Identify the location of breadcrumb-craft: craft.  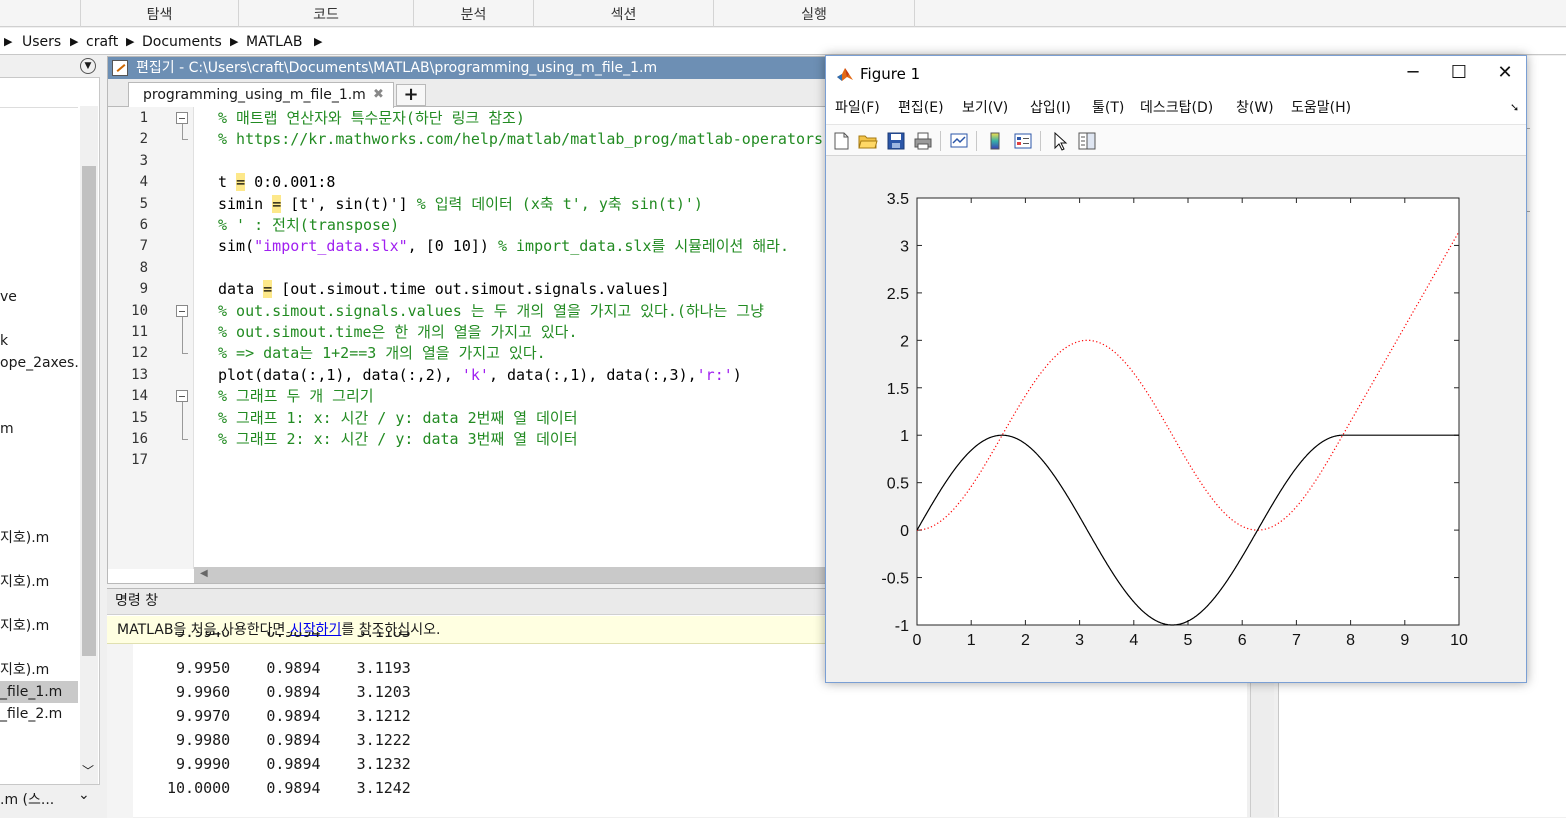
(102, 42).